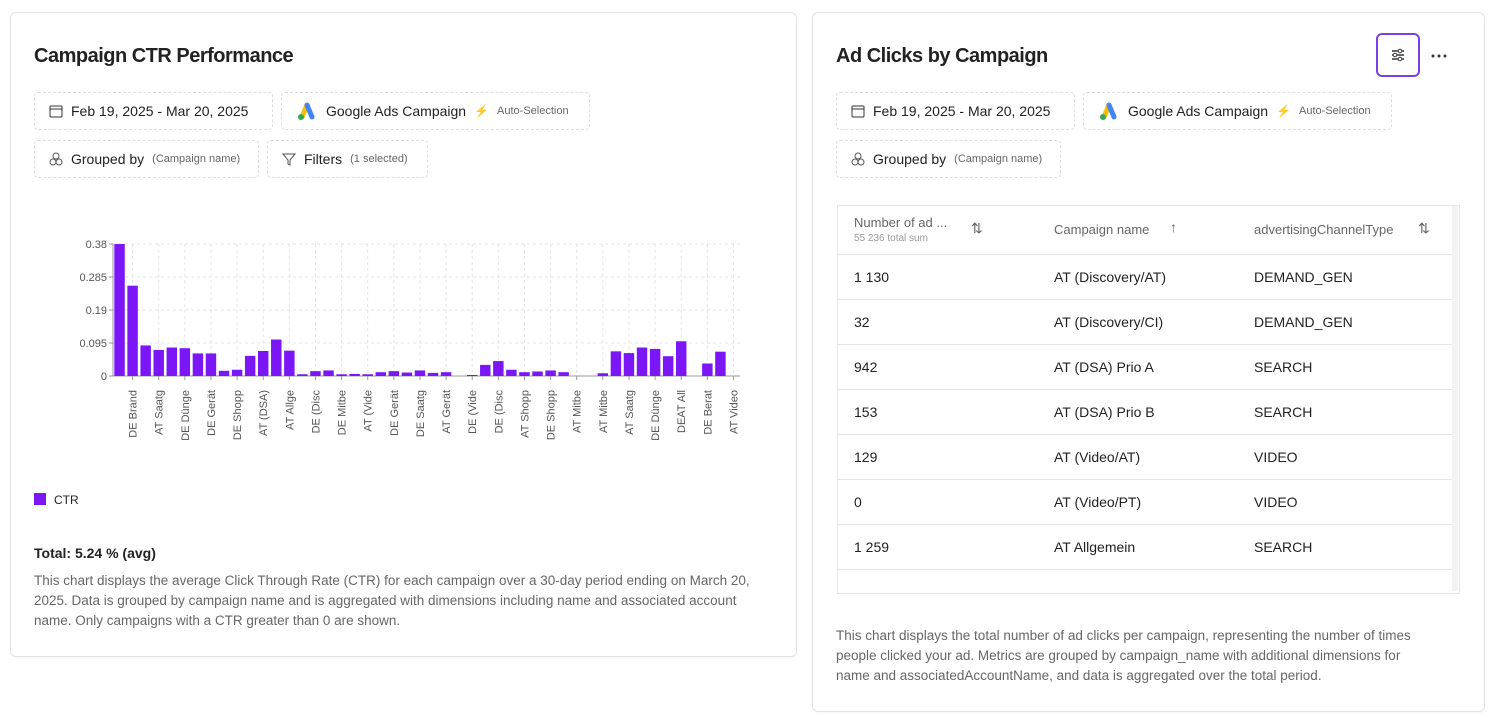 The height and width of the screenshot is (719, 1500). Describe the element at coordinates (1098, 502) in the screenshot. I see `table-cell: AT (Video/PT)` at that location.